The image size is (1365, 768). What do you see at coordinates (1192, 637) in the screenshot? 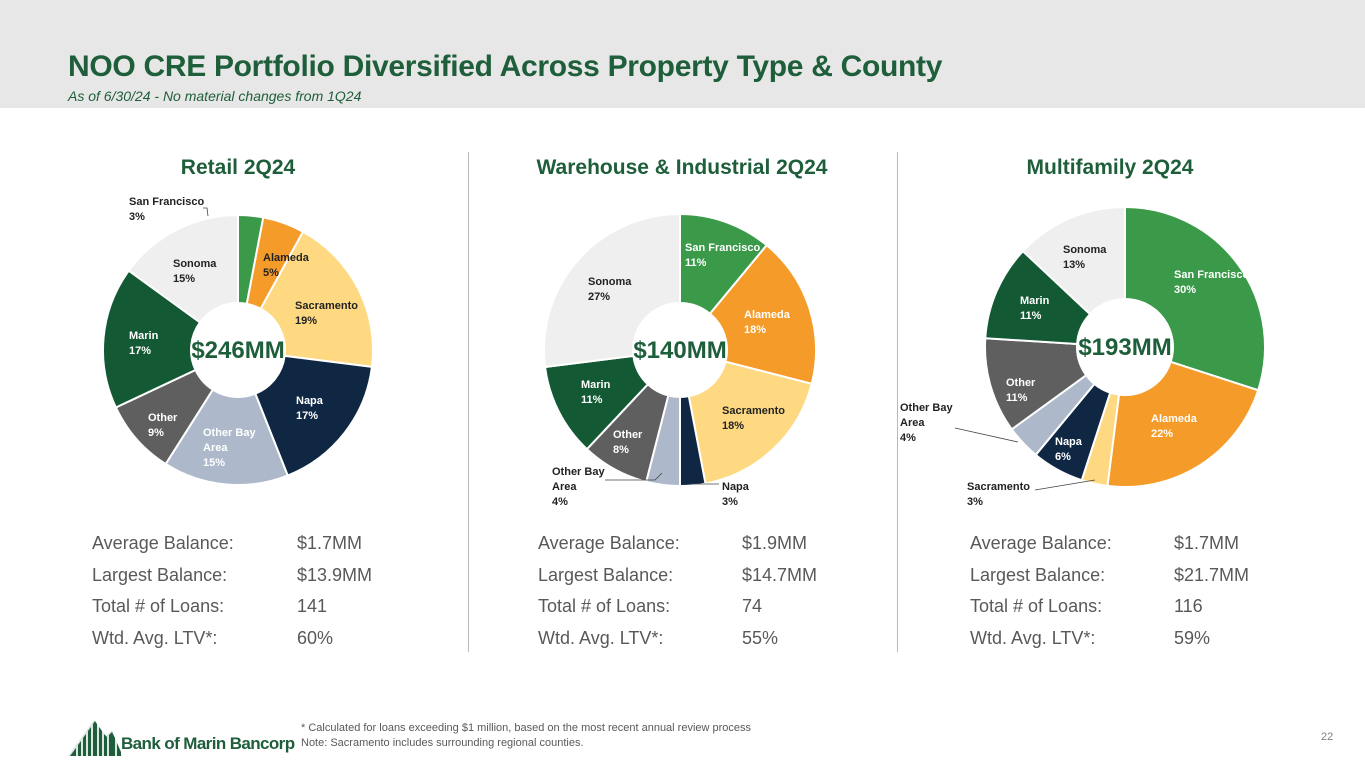
I see `stat-value: 59%` at bounding box center [1192, 637].